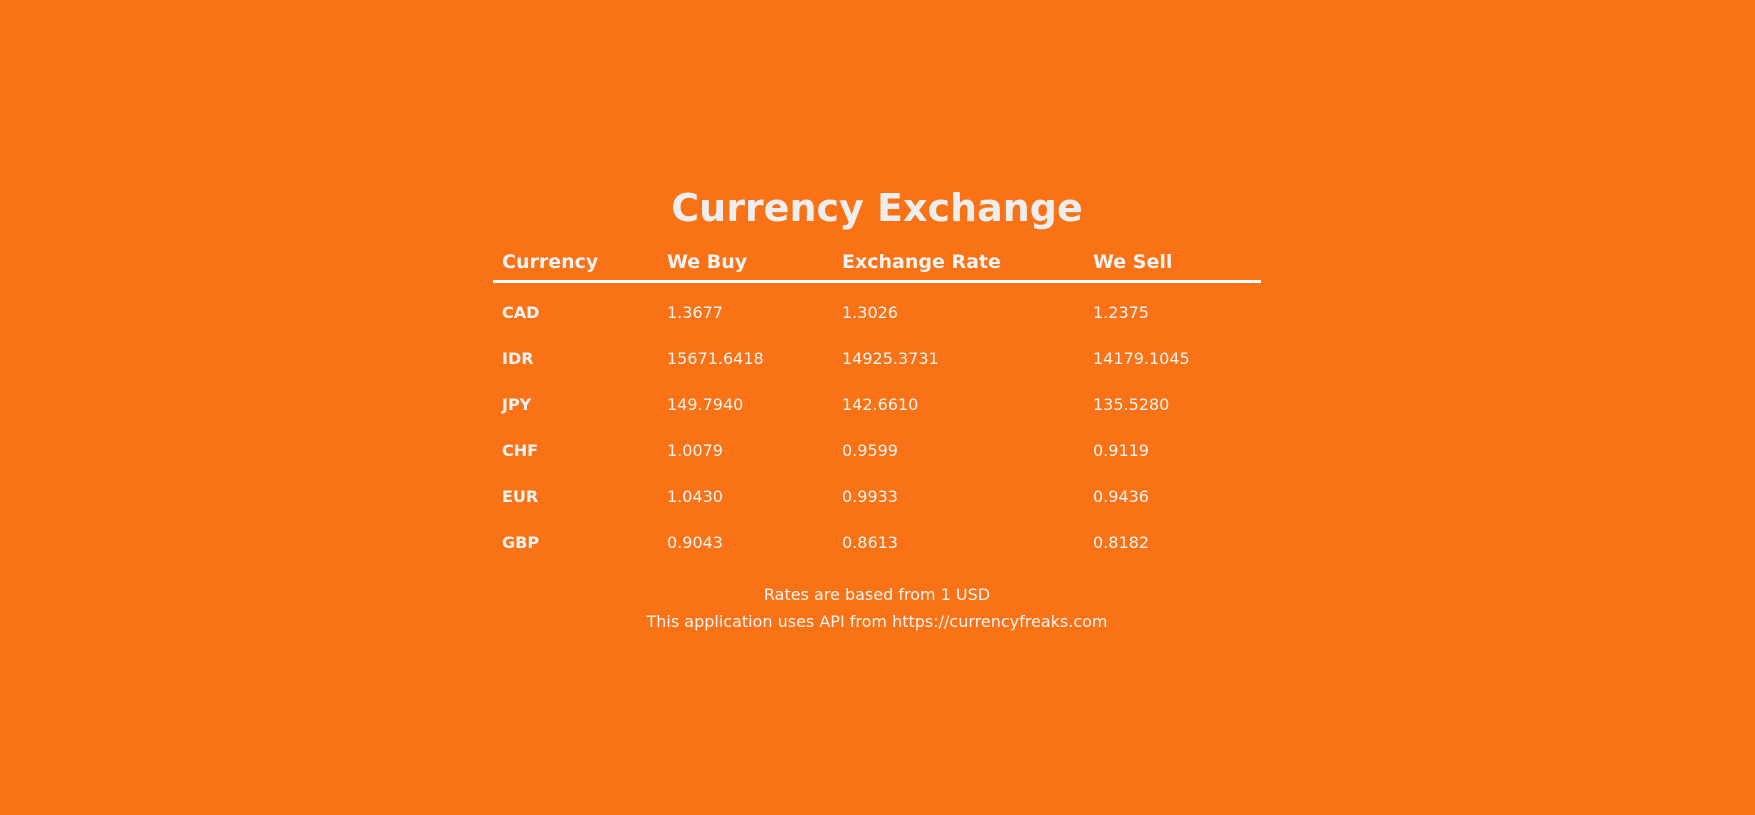  Describe the element at coordinates (695, 542) in the screenshot. I see `we-buy-value: 0.9043` at that location.